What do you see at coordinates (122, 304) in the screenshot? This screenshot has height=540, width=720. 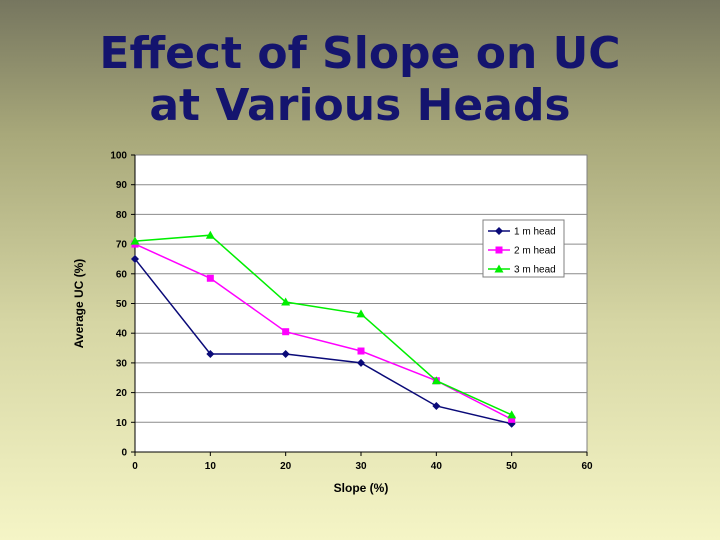 I see `y-tick-label-50: 50` at bounding box center [122, 304].